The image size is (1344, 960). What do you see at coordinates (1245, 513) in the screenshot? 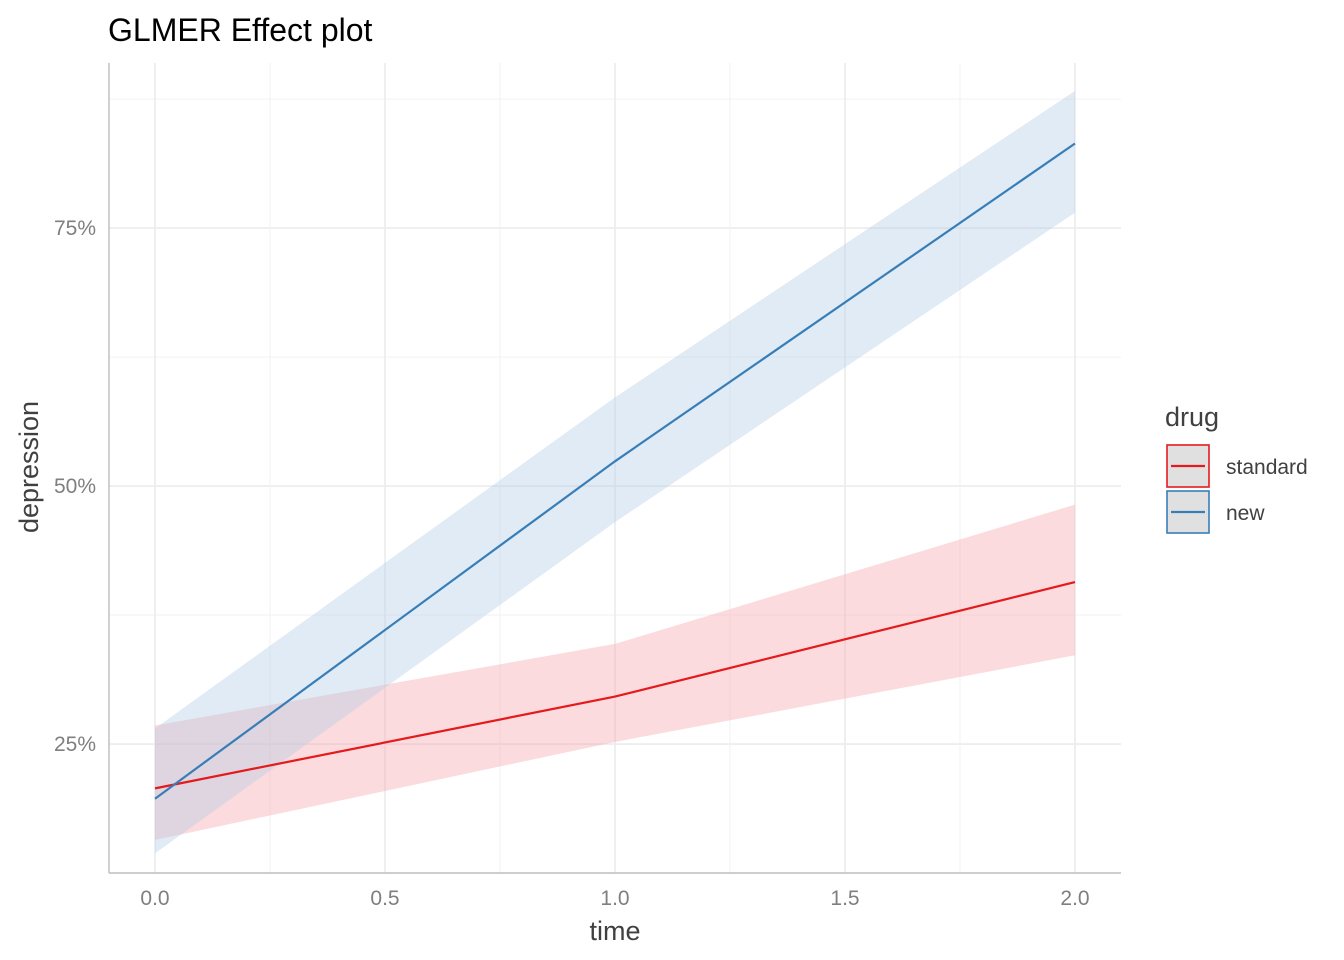
I see `legend-label: new` at bounding box center [1245, 513].